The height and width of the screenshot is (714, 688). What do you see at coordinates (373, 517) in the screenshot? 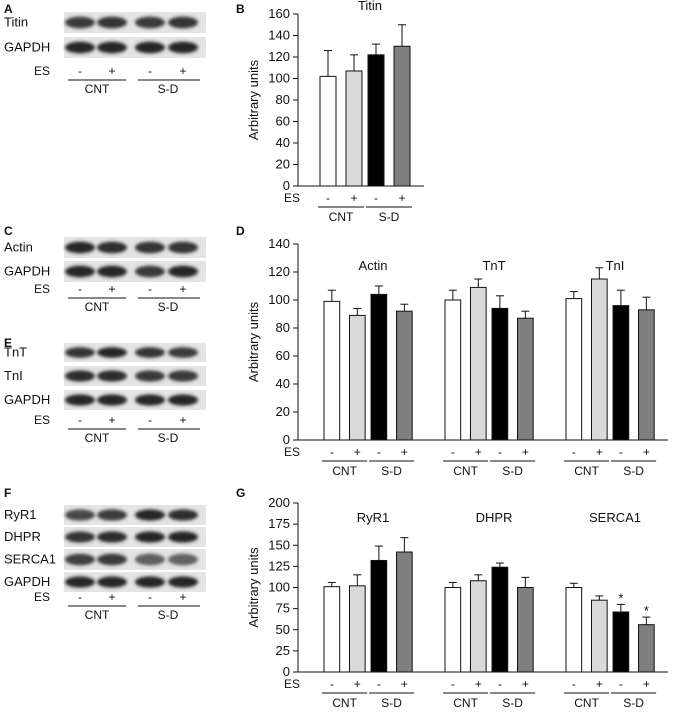
I see `subplot-title: RyR1` at bounding box center [373, 517].